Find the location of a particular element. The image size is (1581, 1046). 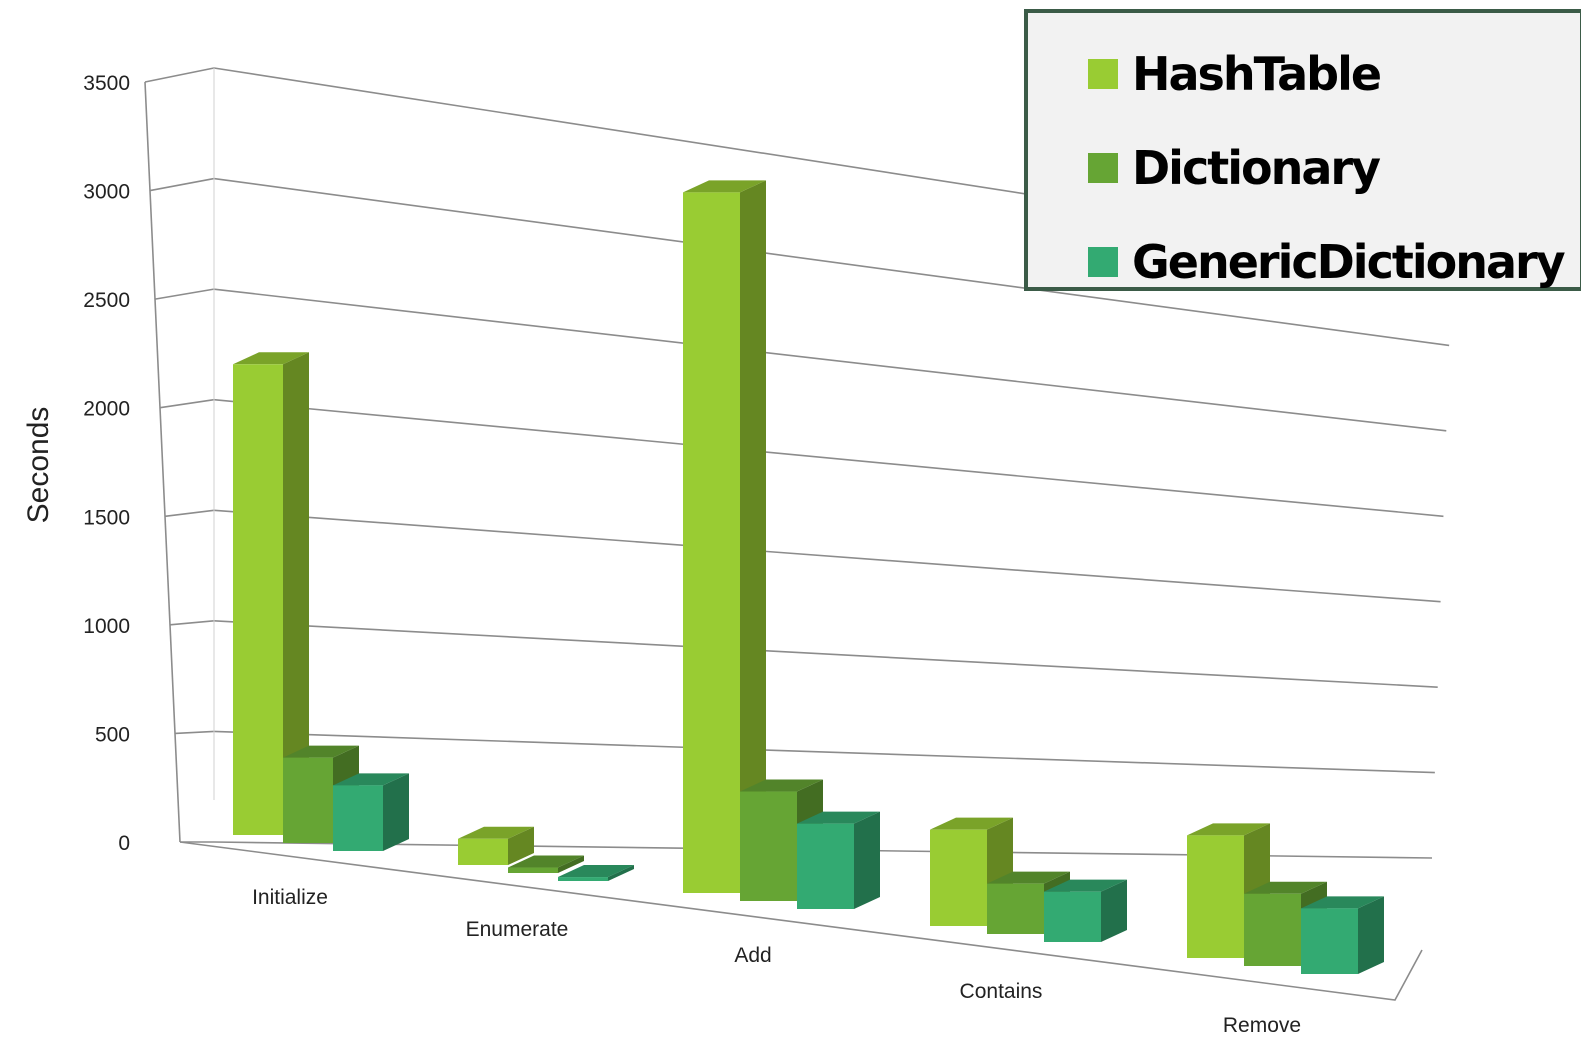

legend: HashTable Dictionary GenericDictionary is located at coordinates (1302, 150).